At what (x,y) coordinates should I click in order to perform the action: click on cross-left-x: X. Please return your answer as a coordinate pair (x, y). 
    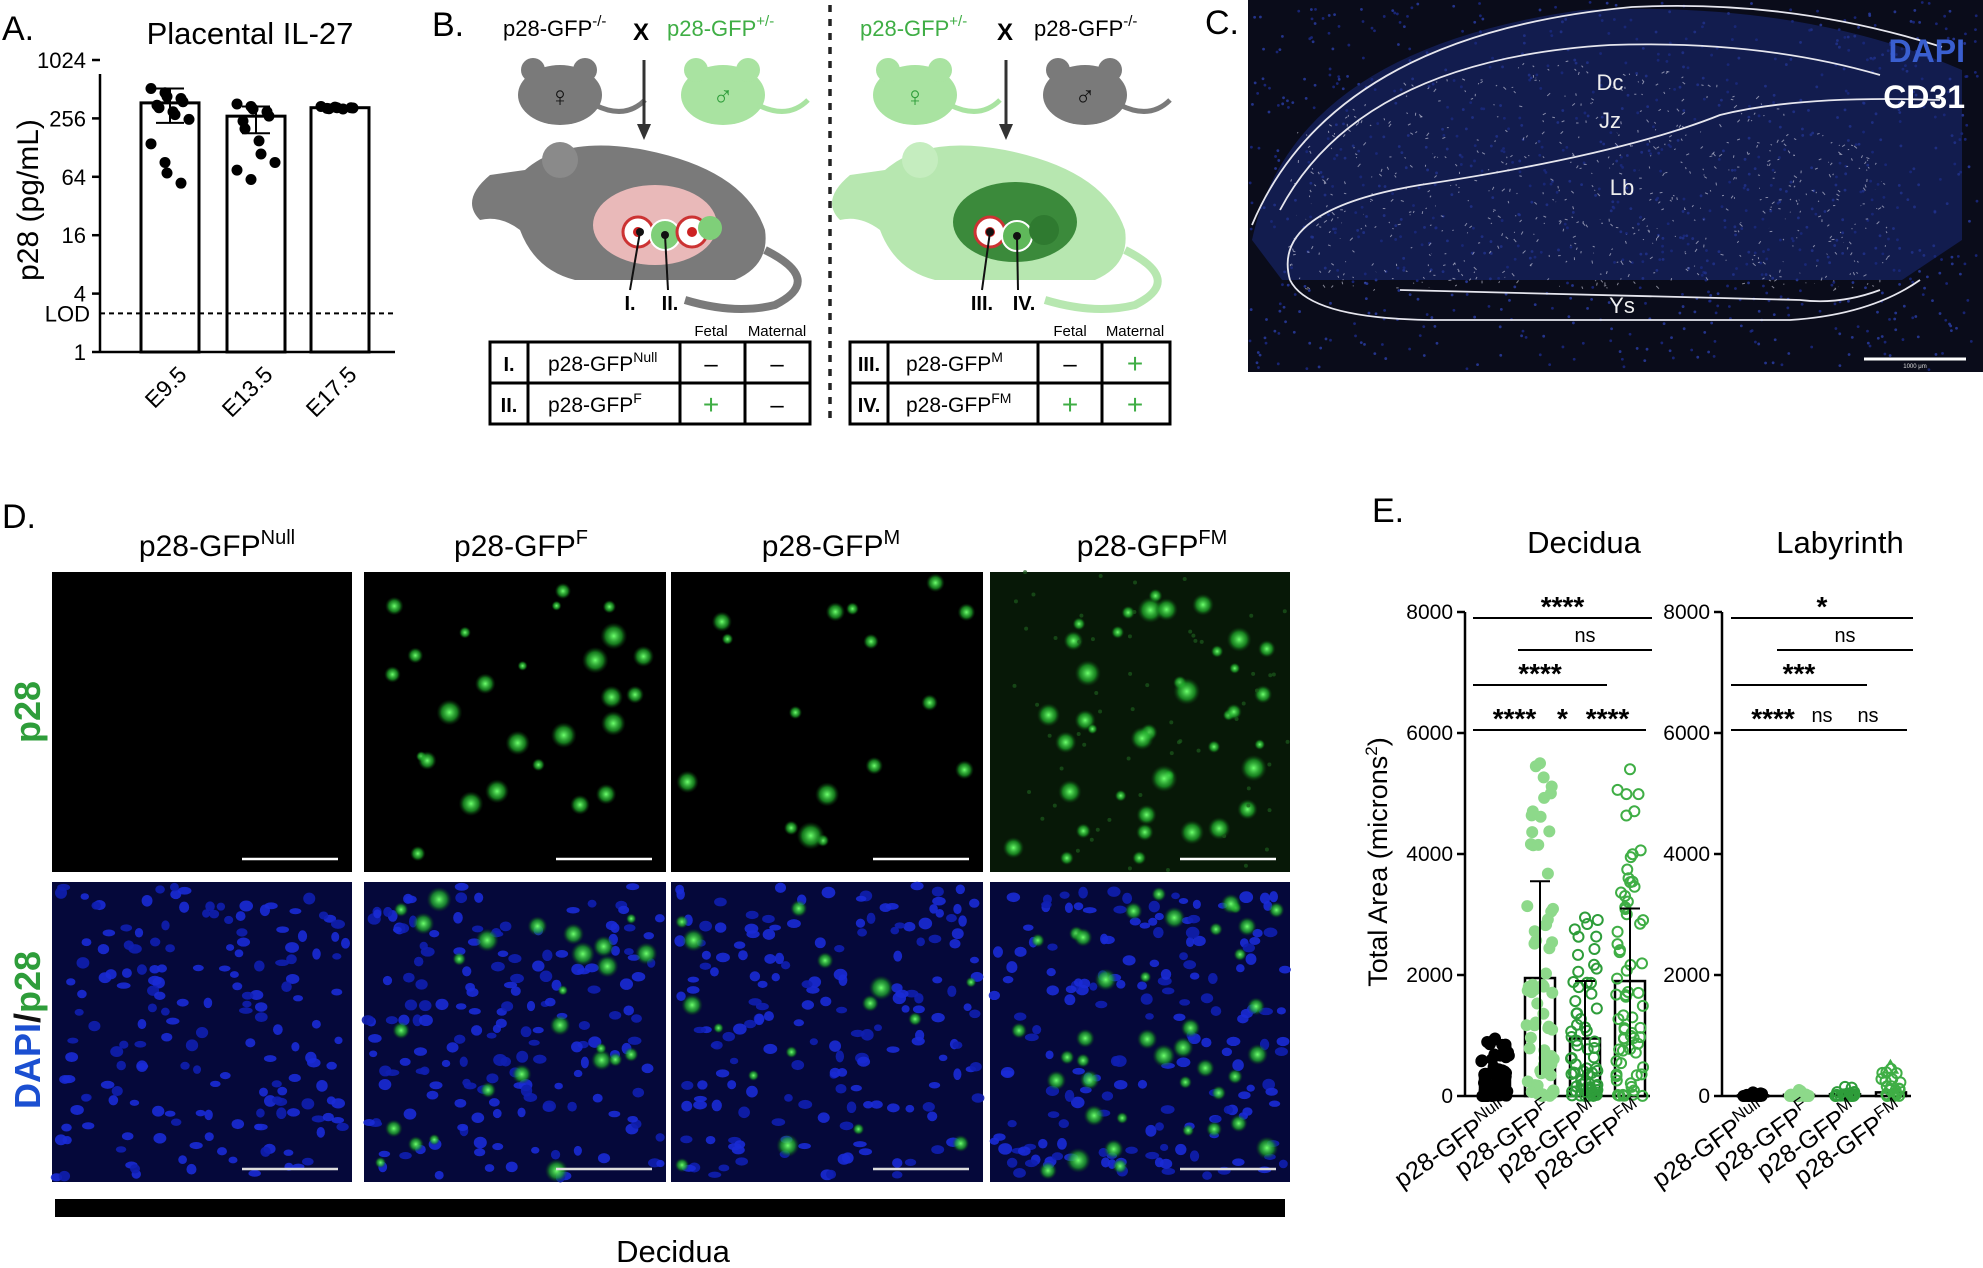
    Looking at the image, I should click on (641, 32).